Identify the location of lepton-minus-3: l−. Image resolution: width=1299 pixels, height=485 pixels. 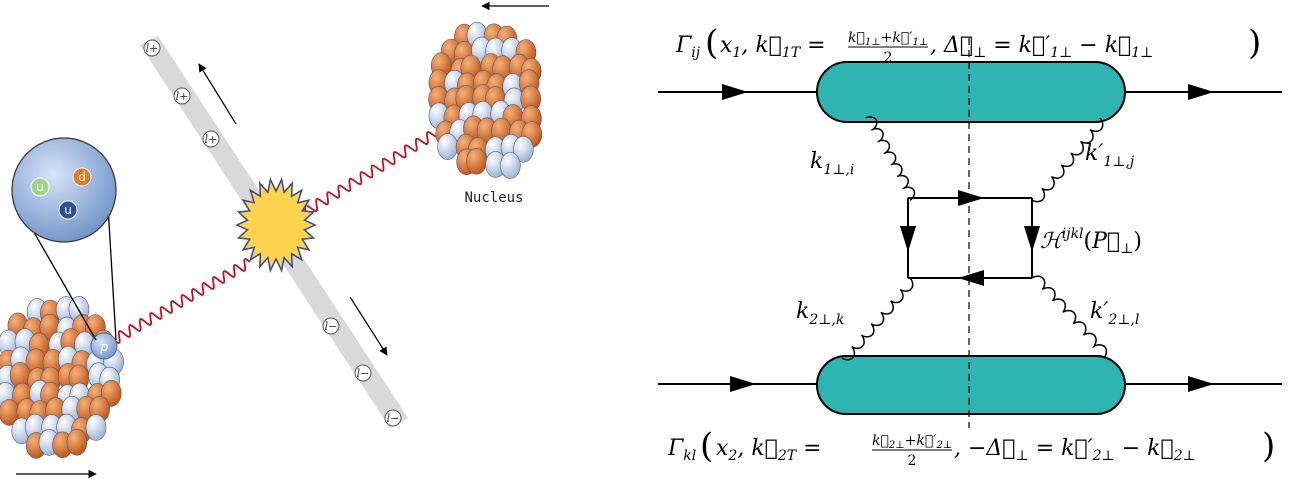
(393, 418).